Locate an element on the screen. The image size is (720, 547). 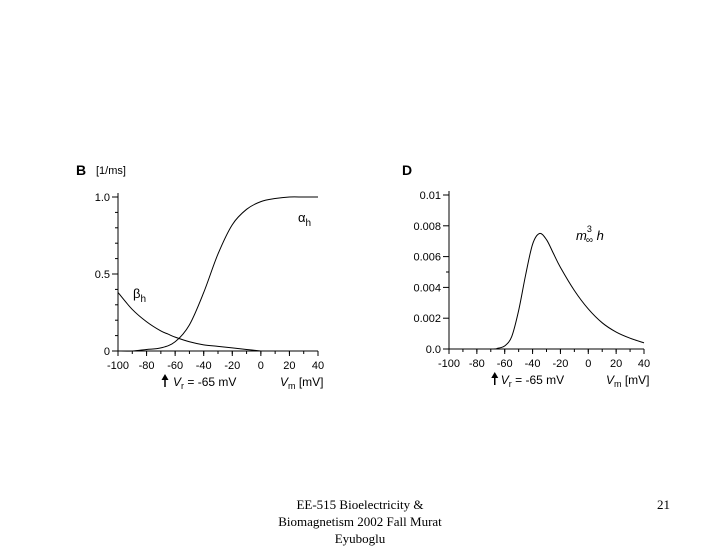
series-label-sub: ∞ is located at coordinates (589, 240).